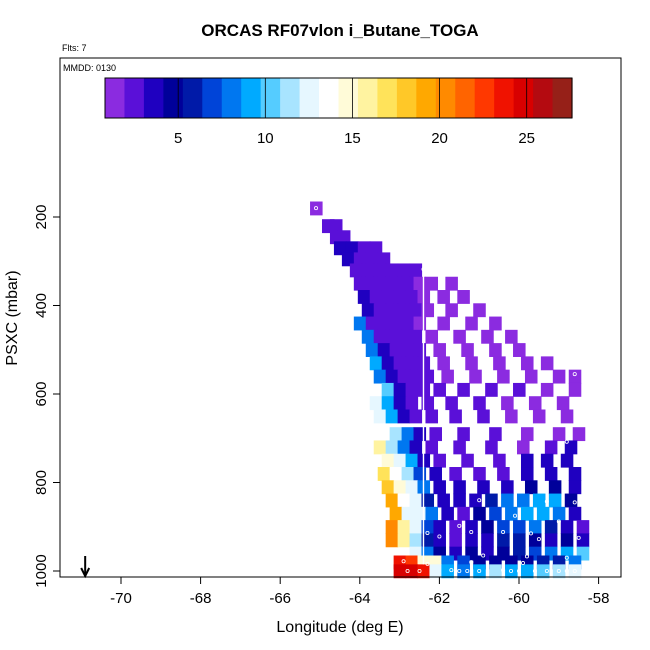 This screenshot has height=650, width=650. I want to click on x-tick-label: -64, so click(360, 598).